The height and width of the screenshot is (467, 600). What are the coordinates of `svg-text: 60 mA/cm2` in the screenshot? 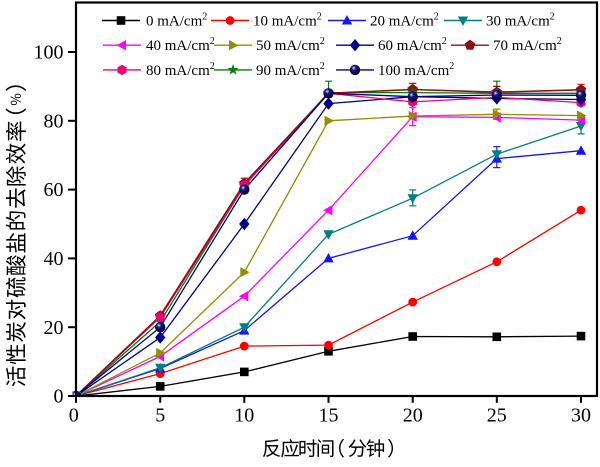 It's located at (412, 45).